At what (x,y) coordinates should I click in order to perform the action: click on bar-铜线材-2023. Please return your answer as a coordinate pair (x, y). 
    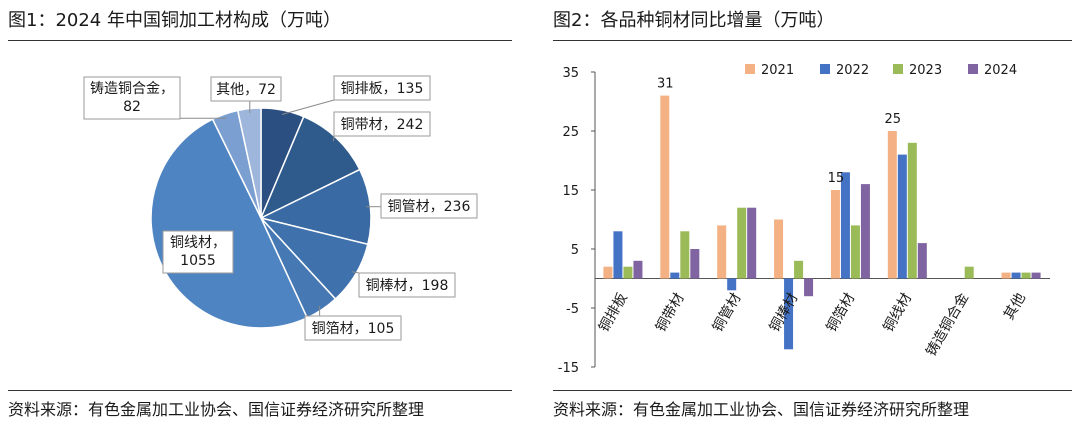
    Looking at the image, I should click on (912, 210).